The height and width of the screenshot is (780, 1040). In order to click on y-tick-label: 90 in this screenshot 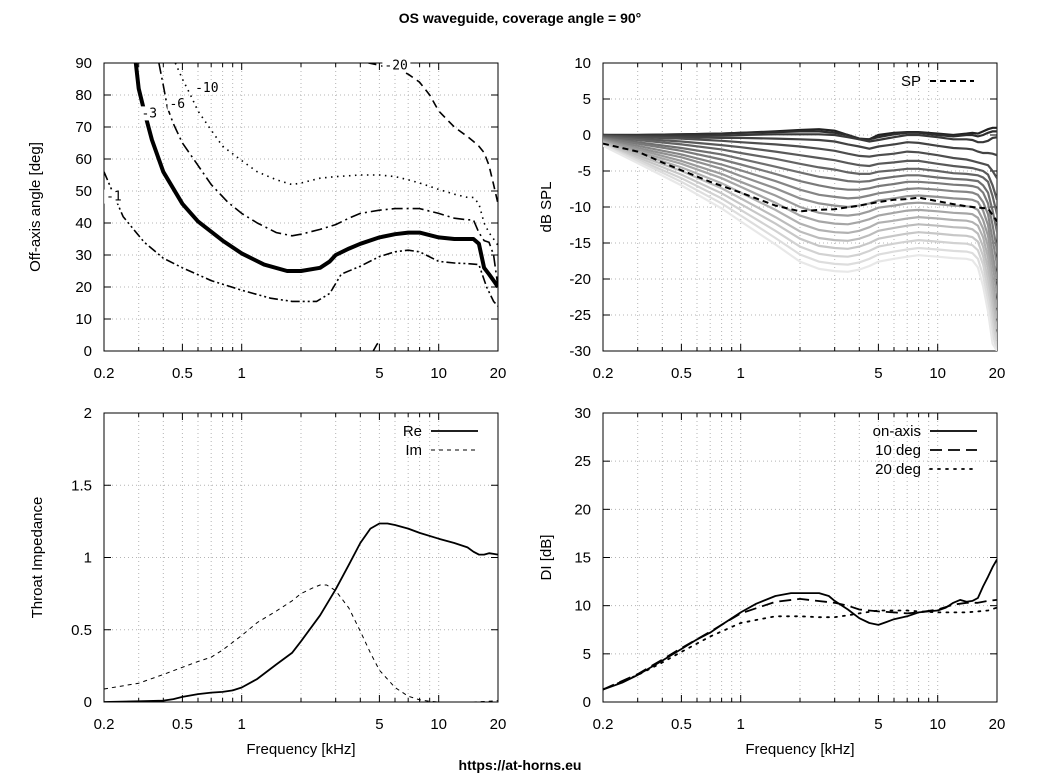, I will do `click(83, 63)`.